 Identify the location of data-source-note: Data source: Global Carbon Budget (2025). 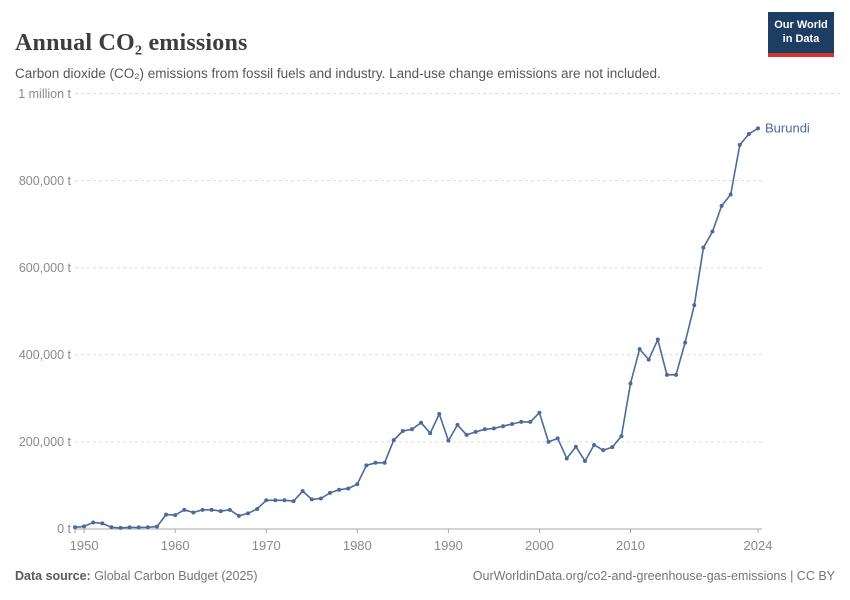
(136, 576).